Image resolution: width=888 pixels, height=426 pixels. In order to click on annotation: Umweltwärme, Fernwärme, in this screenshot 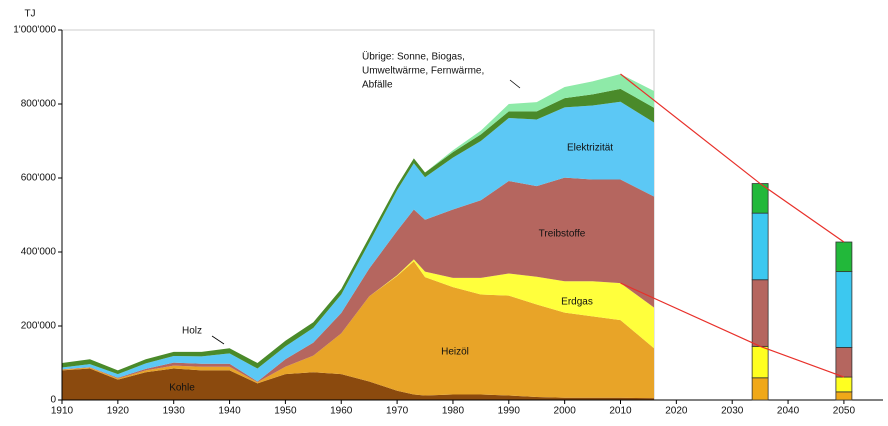, I will do `click(423, 71)`.